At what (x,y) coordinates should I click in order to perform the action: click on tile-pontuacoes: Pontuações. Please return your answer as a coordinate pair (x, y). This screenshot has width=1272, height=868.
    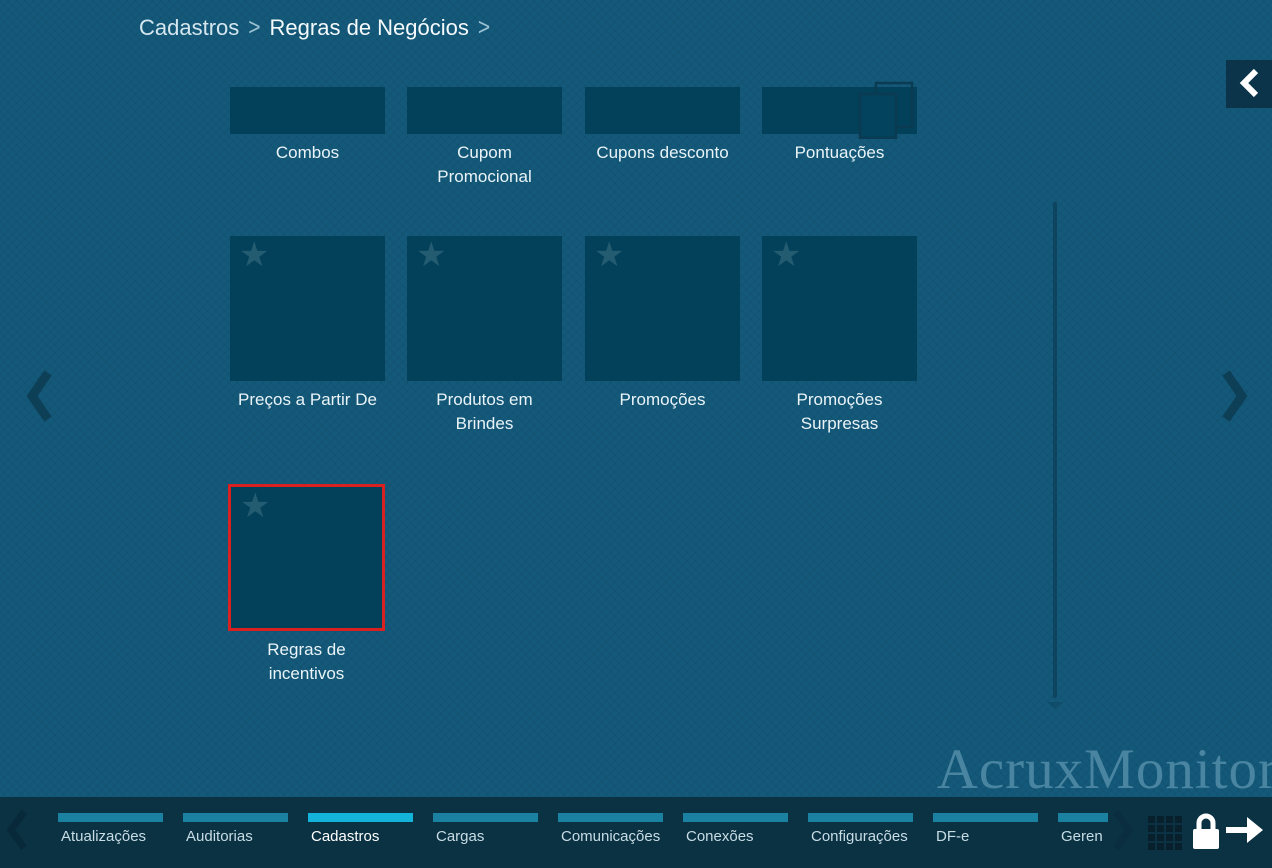
    Looking at the image, I should click on (839, 123).